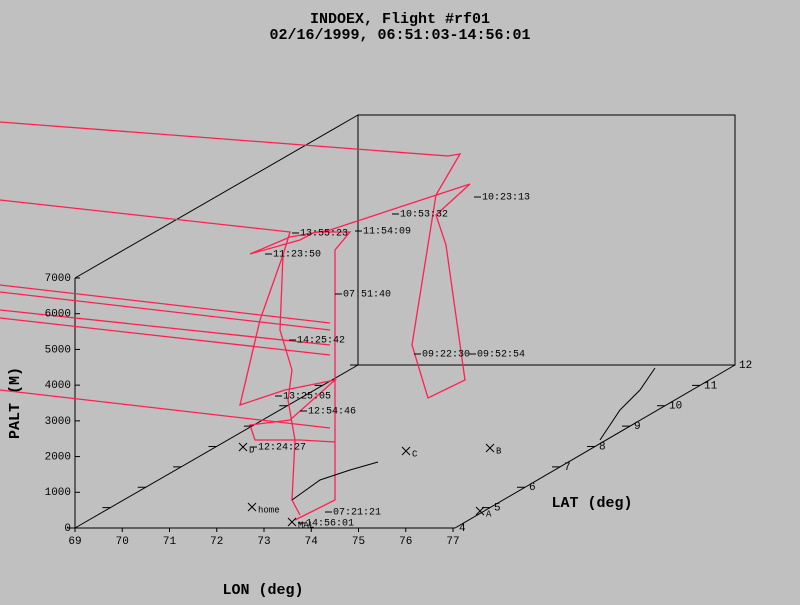  Describe the element at coordinates (58, 493) in the screenshot. I see `z-tick-label: 1000` at that location.